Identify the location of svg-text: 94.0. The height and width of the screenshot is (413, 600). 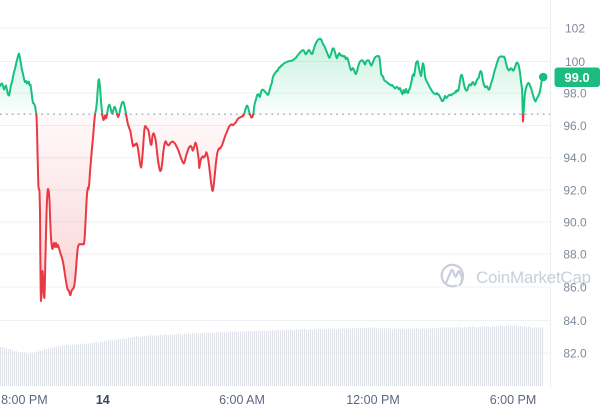
(575, 158).